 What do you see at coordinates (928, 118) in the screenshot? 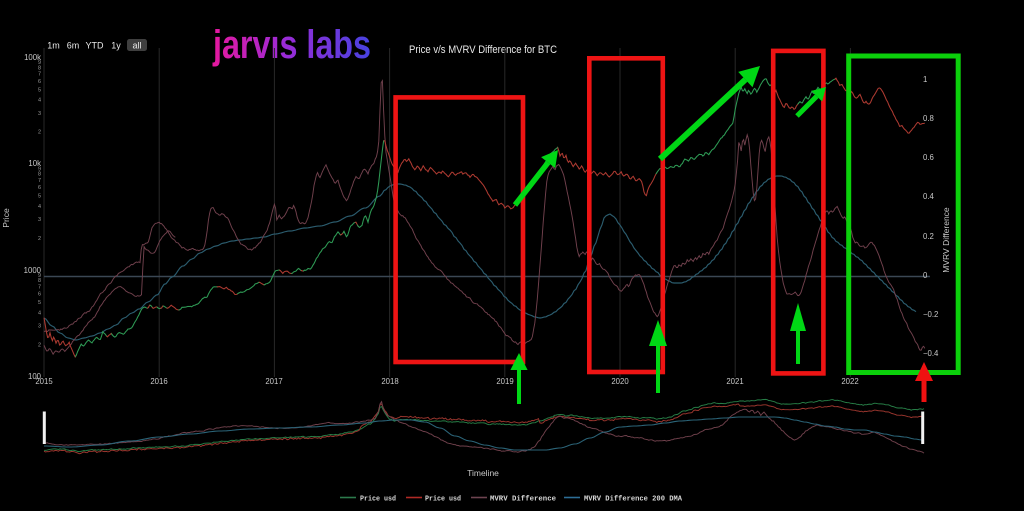
I see `svg-text: 0.8` at bounding box center [928, 118].